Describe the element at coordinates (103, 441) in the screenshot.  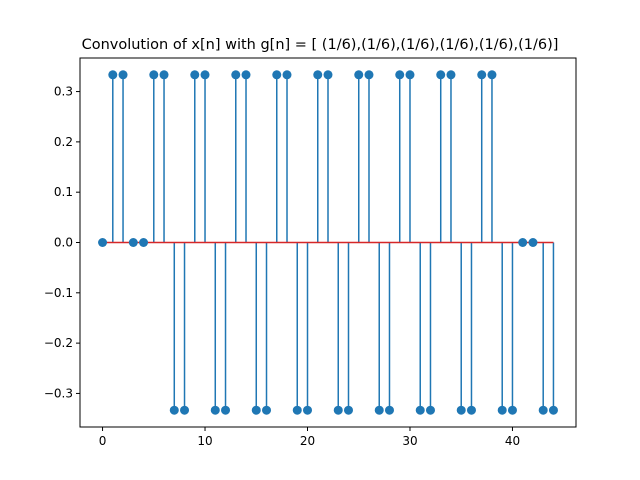
I see `x-tick-label: 0` at that location.